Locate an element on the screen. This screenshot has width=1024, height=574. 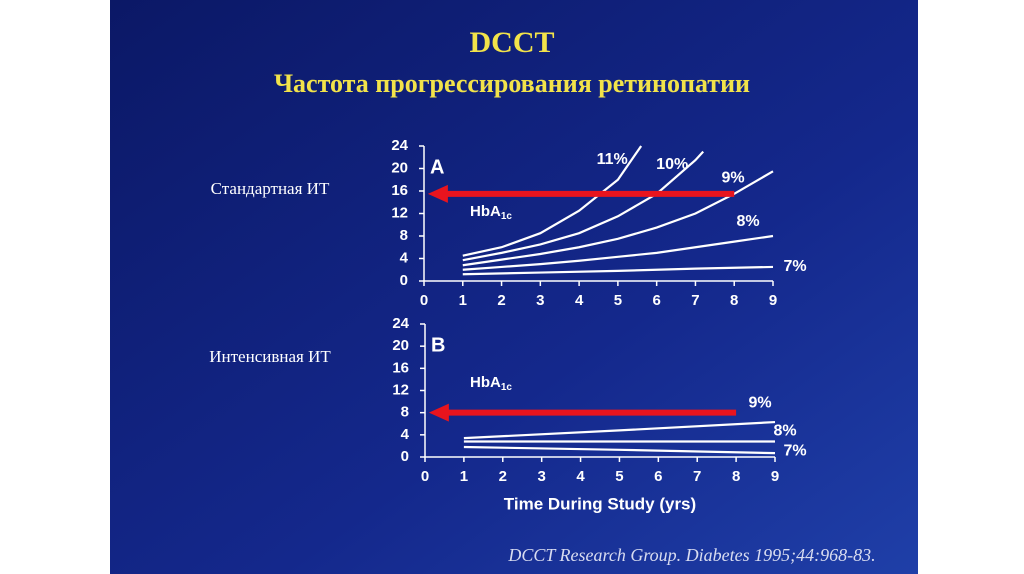
slide-title: DCCT is located at coordinates (511, 42).